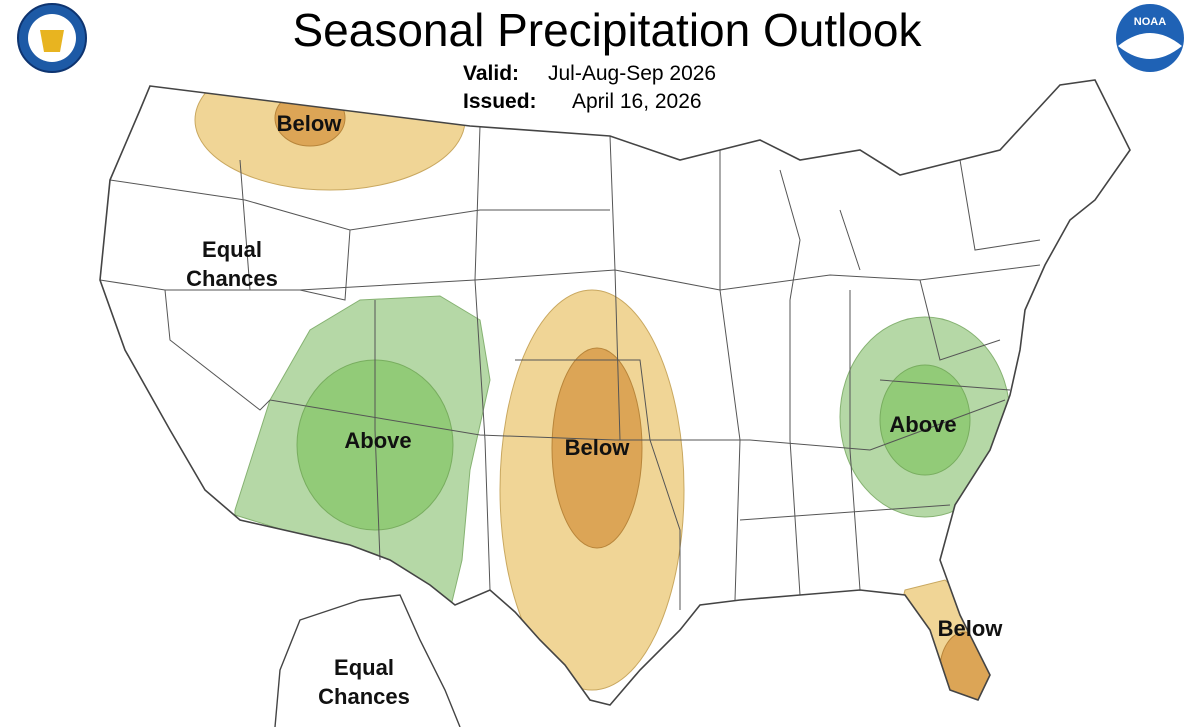 This screenshot has height=727, width=1200. What do you see at coordinates (500, 101) in the screenshot?
I see `issued-label: Issued:` at bounding box center [500, 101].